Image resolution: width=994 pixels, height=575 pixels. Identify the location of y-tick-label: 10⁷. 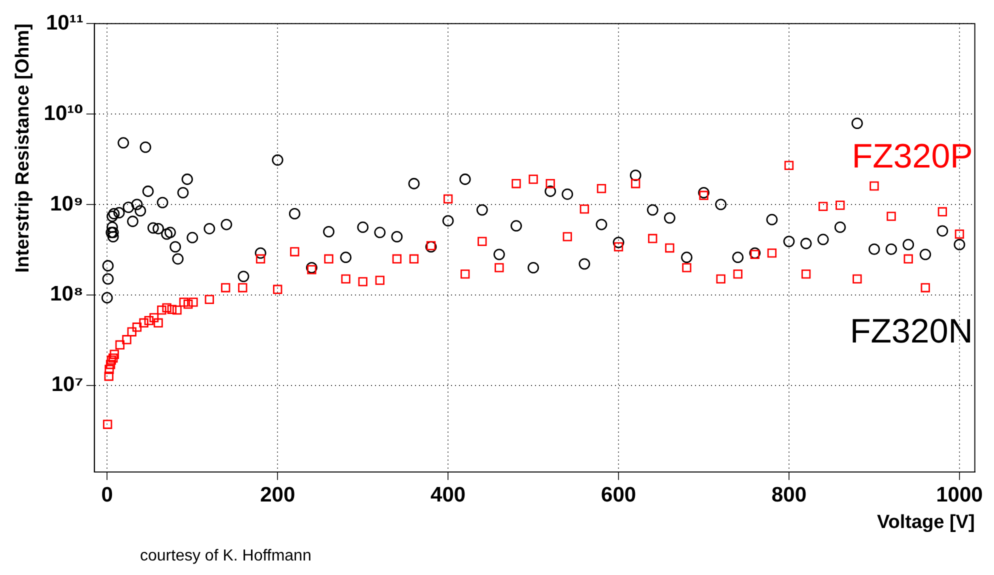
(67, 384).